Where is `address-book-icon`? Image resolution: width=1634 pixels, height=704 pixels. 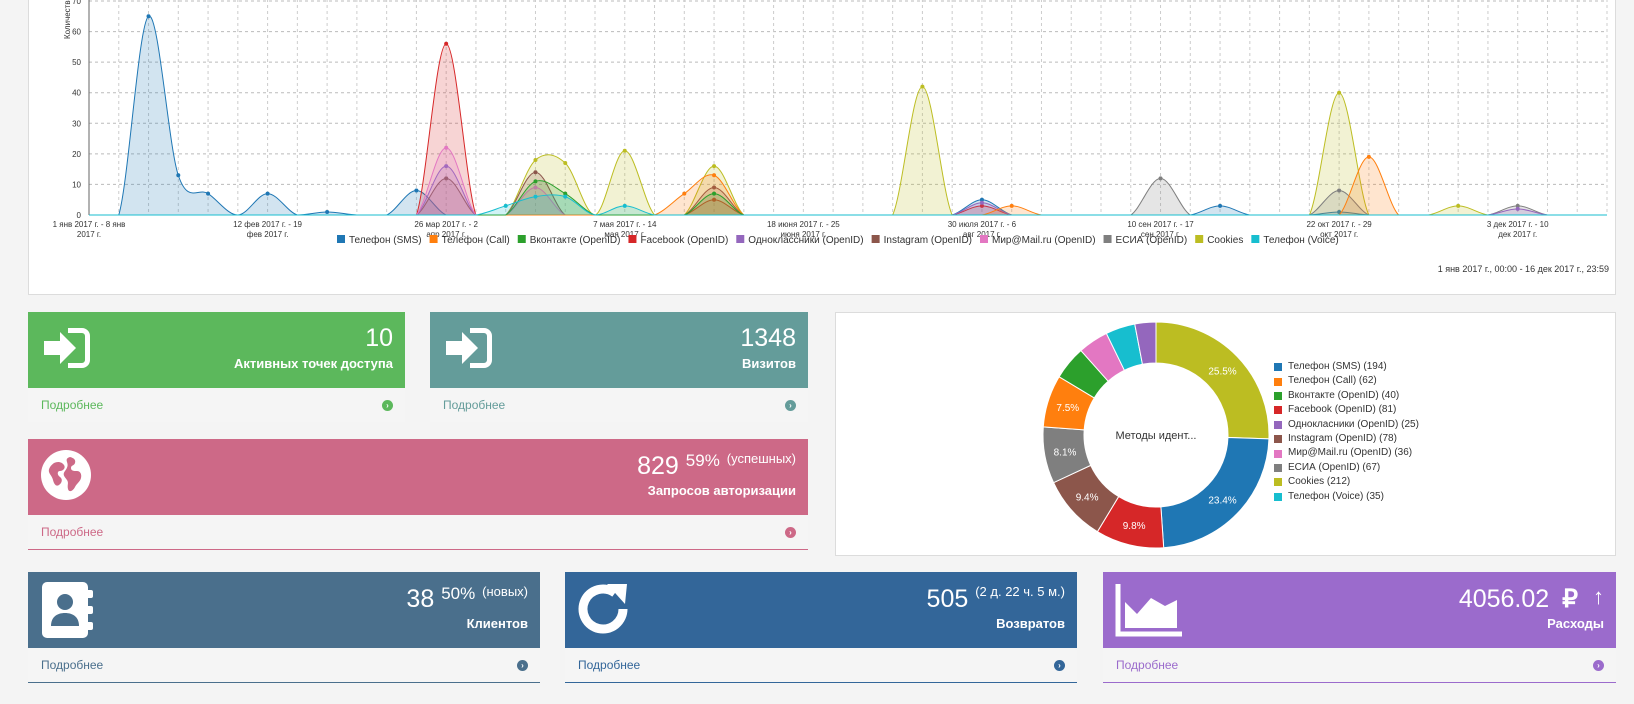
address-book-icon is located at coordinates (67, 612).